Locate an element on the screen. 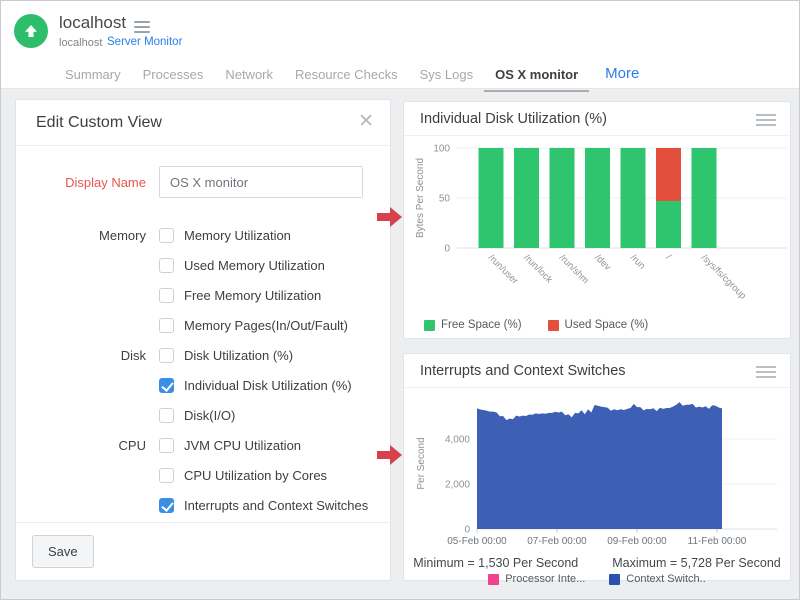 The image size is (800, 600). chart1-legend: Free Space (%) Used Space (%) is located at coordinates (597, 325).